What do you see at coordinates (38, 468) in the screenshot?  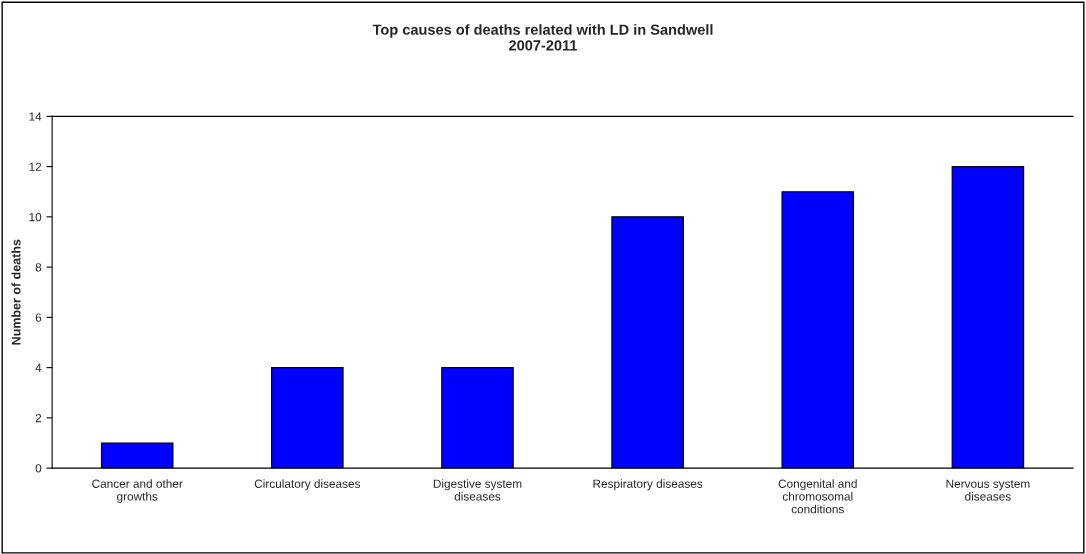 I see `y-tick-label: 0` at bounding box center [38, 468].